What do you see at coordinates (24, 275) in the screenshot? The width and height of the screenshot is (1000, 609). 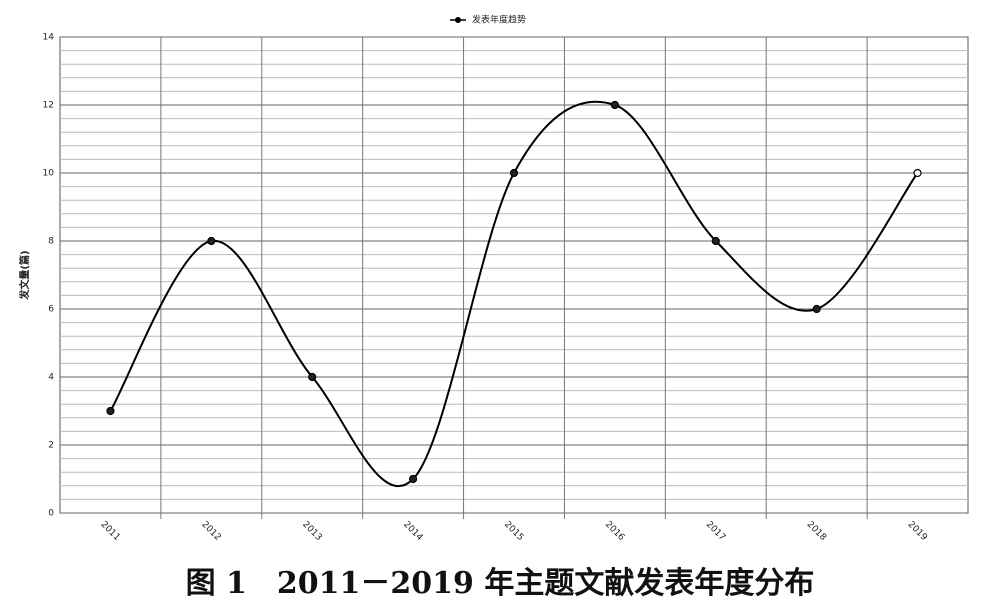 I see `y-axis-label: 发文量(篇)` at bounding box center [24, 275].